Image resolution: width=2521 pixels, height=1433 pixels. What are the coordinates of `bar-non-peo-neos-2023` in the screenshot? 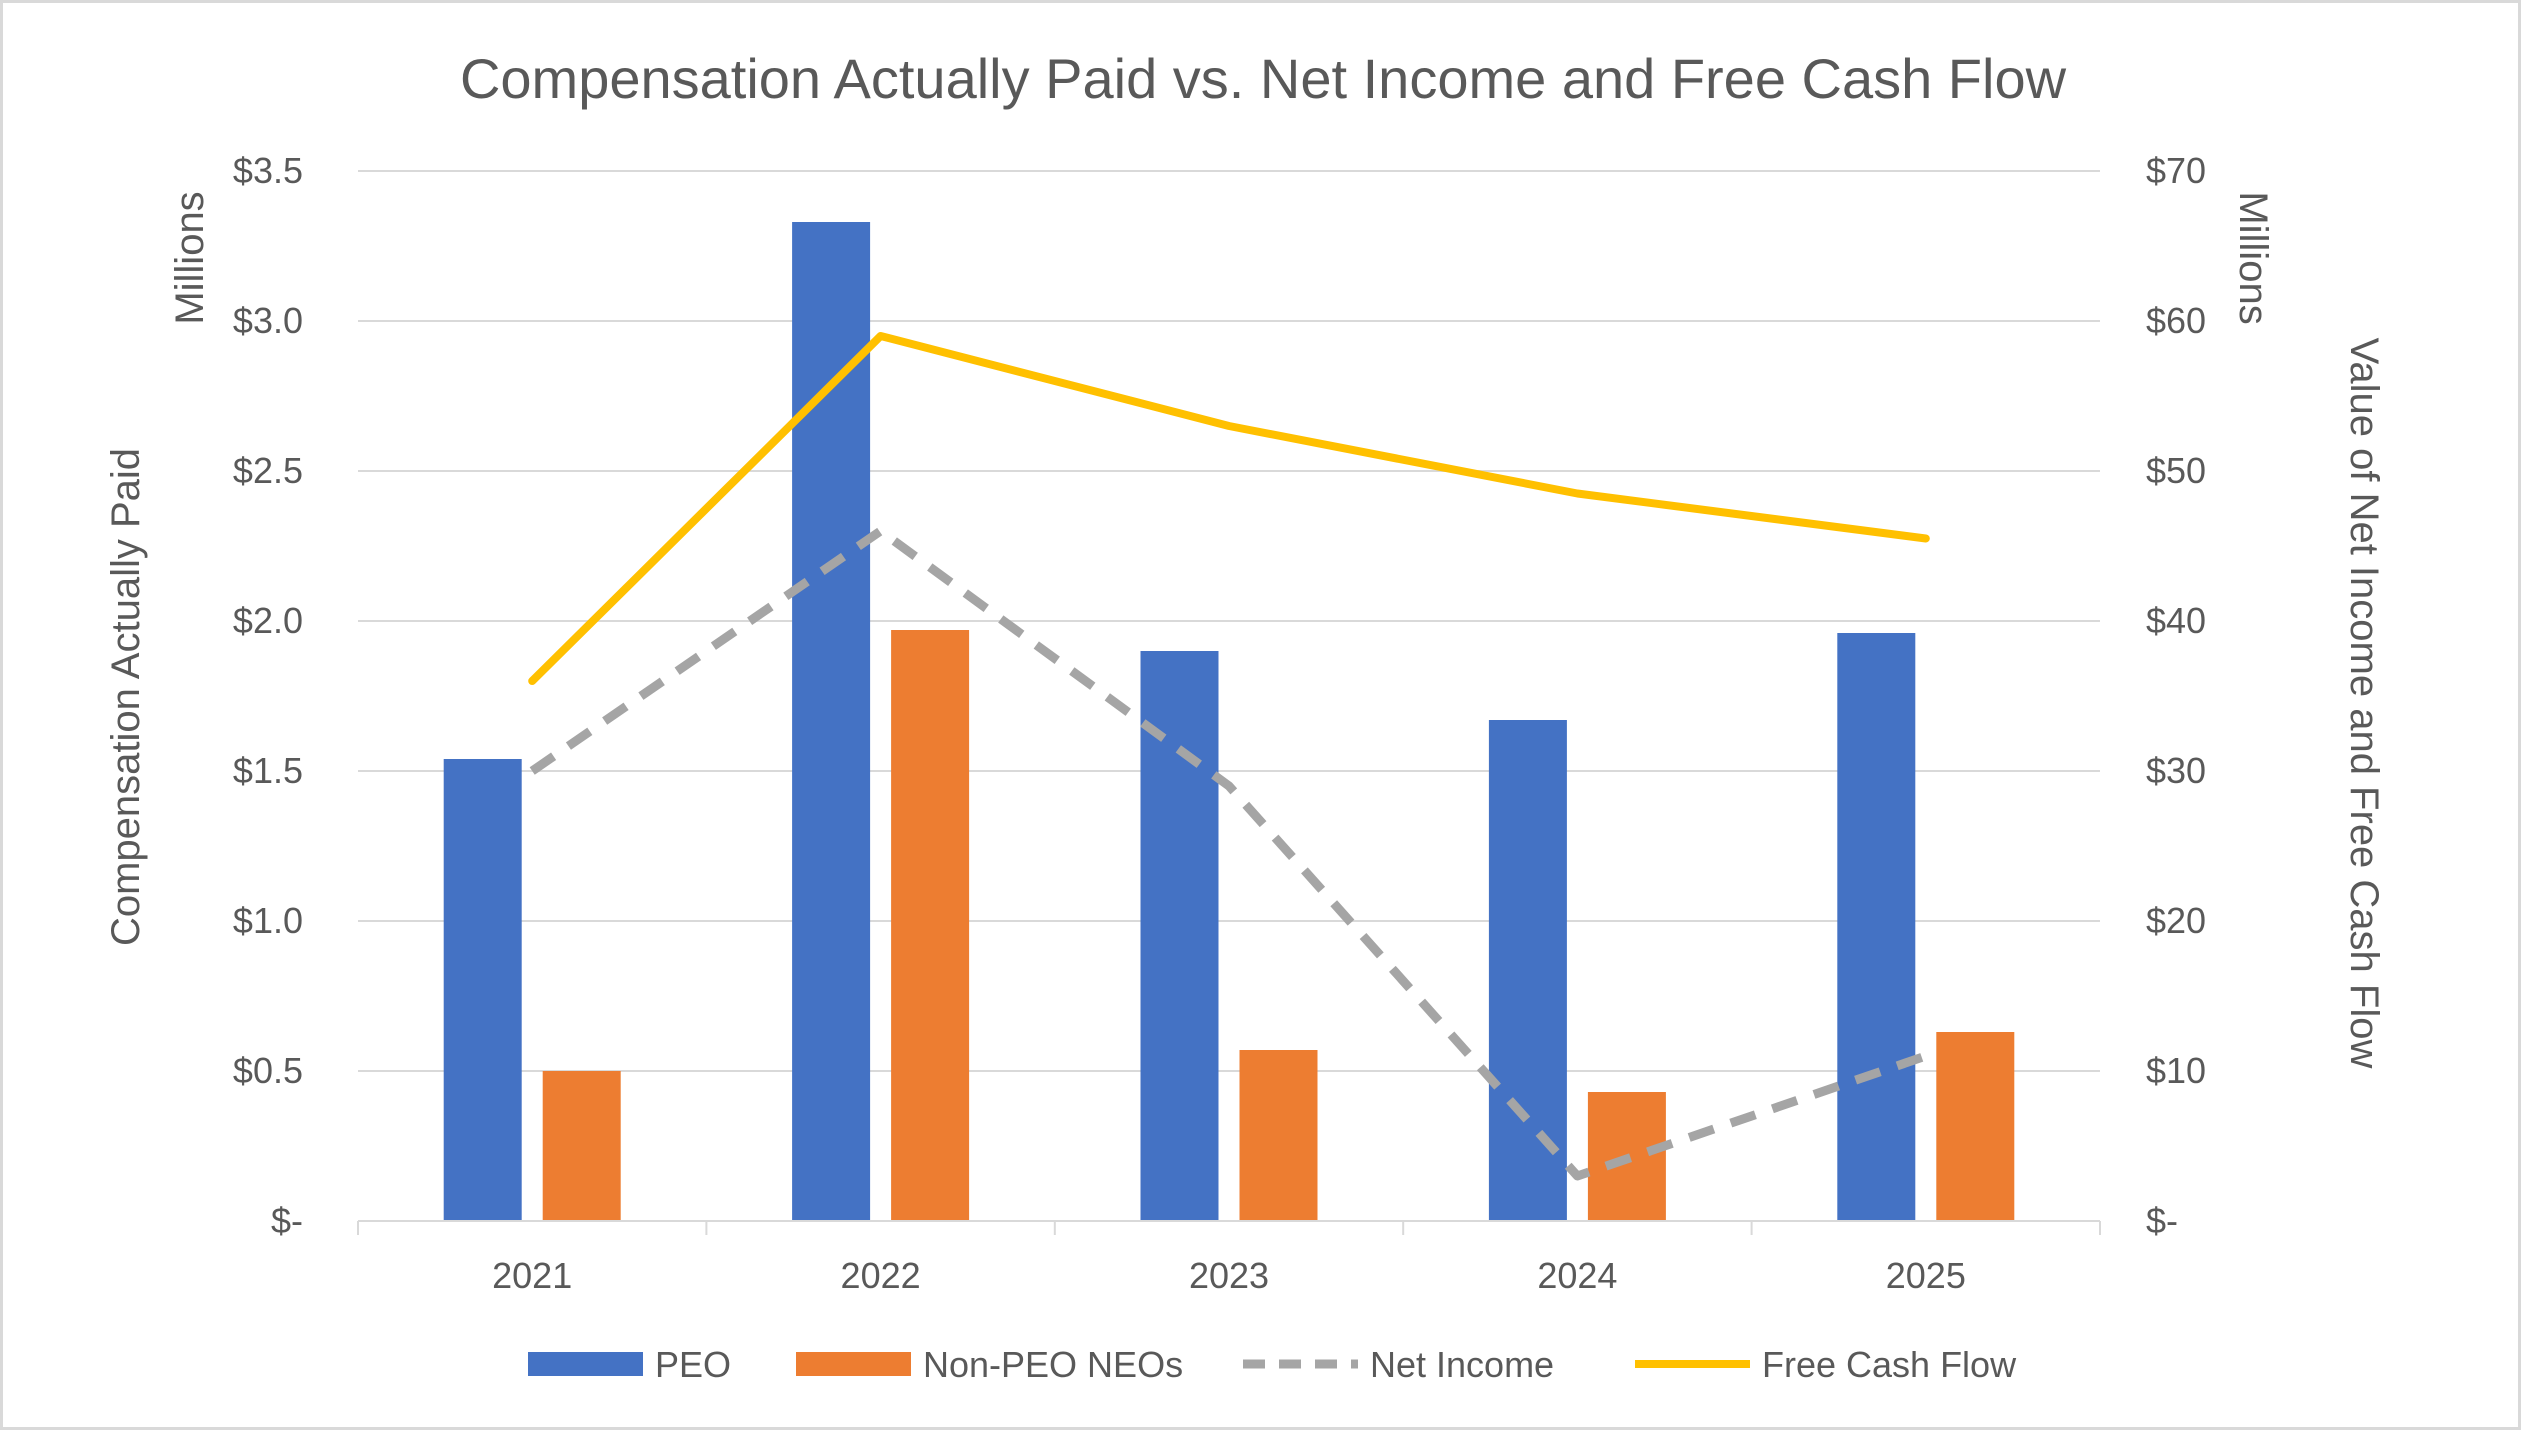 It's located at (1278, 1135).